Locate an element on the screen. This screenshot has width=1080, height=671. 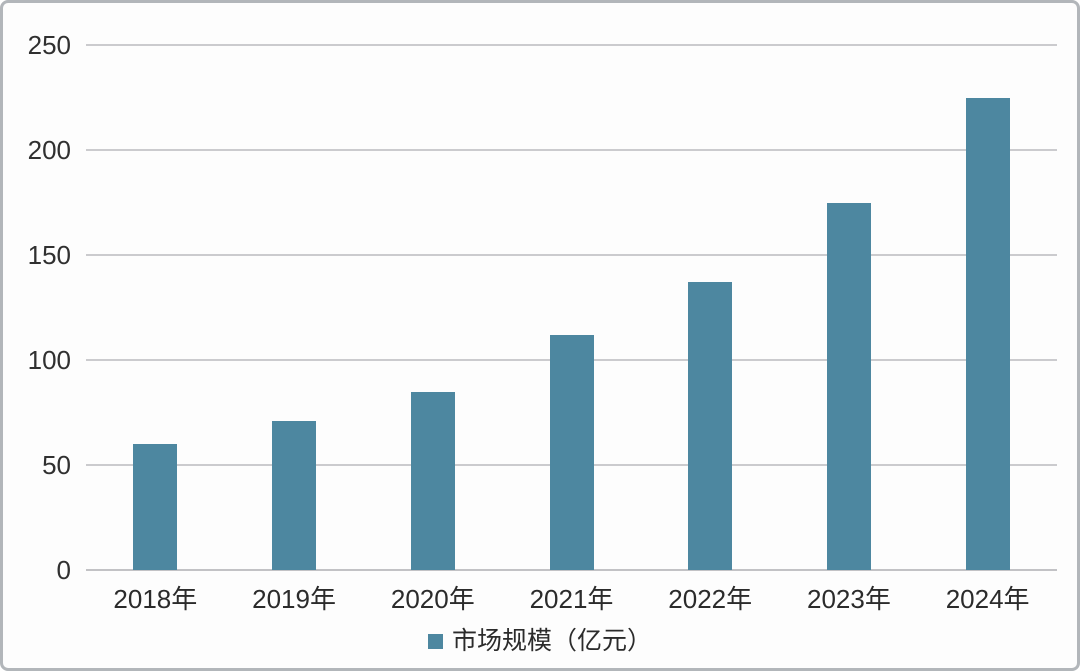
x-tick-label-2024年: 2024年 is located at coordinates (987, 599).